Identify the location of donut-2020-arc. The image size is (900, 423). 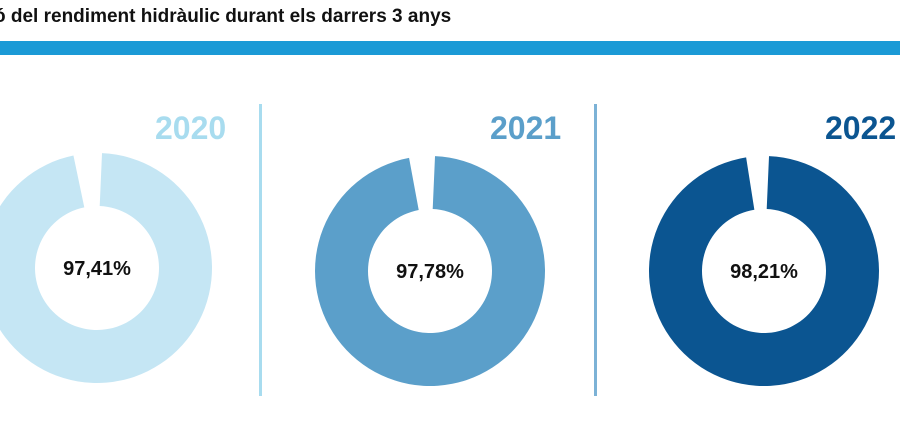
(106, 268).